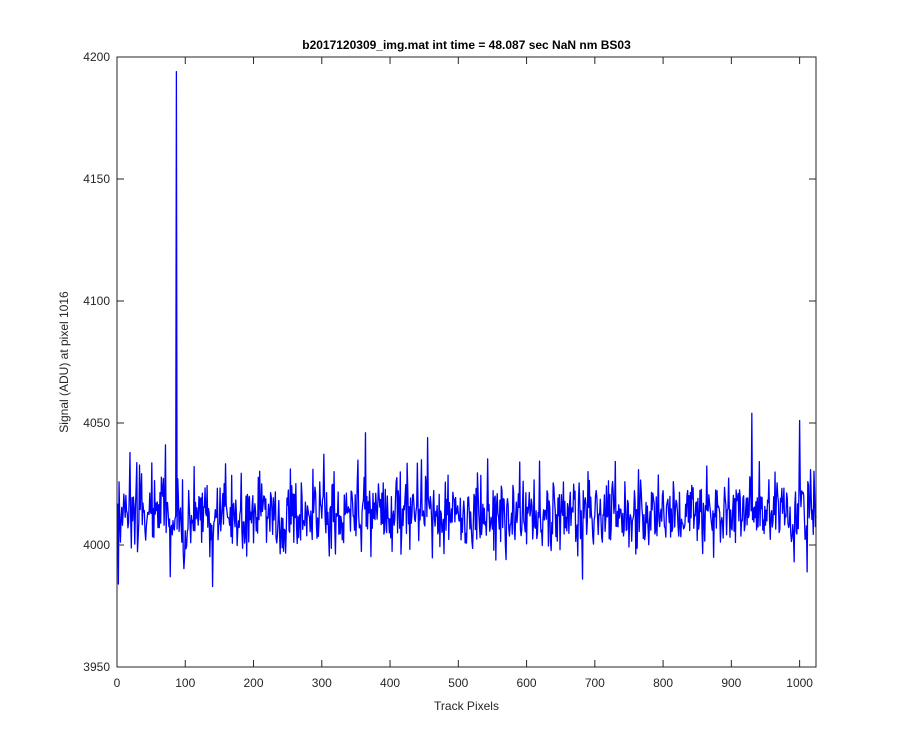 The height and width of the screenshot is (750, 900). Describe the element at coordinates (64, 362) in the screenshot. I see `y-axis-label: Signal (ADU) at pixel 1016` at that location.